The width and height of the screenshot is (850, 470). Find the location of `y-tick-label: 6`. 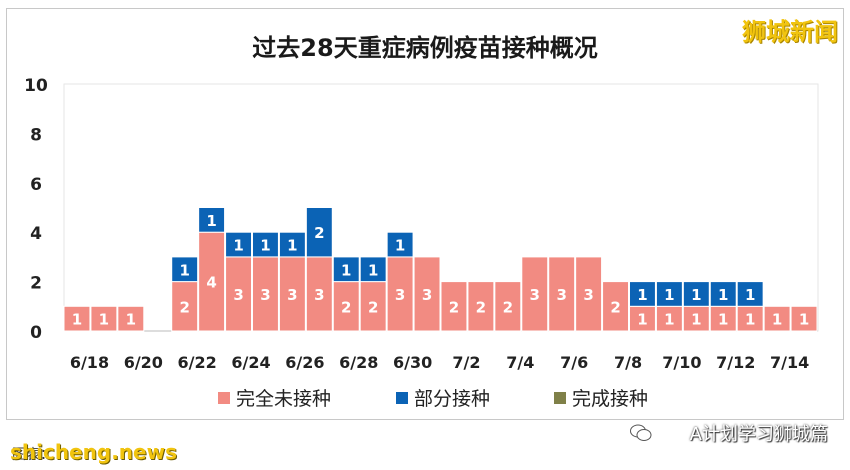

y-tick-label: 6 is located at coordinates (36, 185).